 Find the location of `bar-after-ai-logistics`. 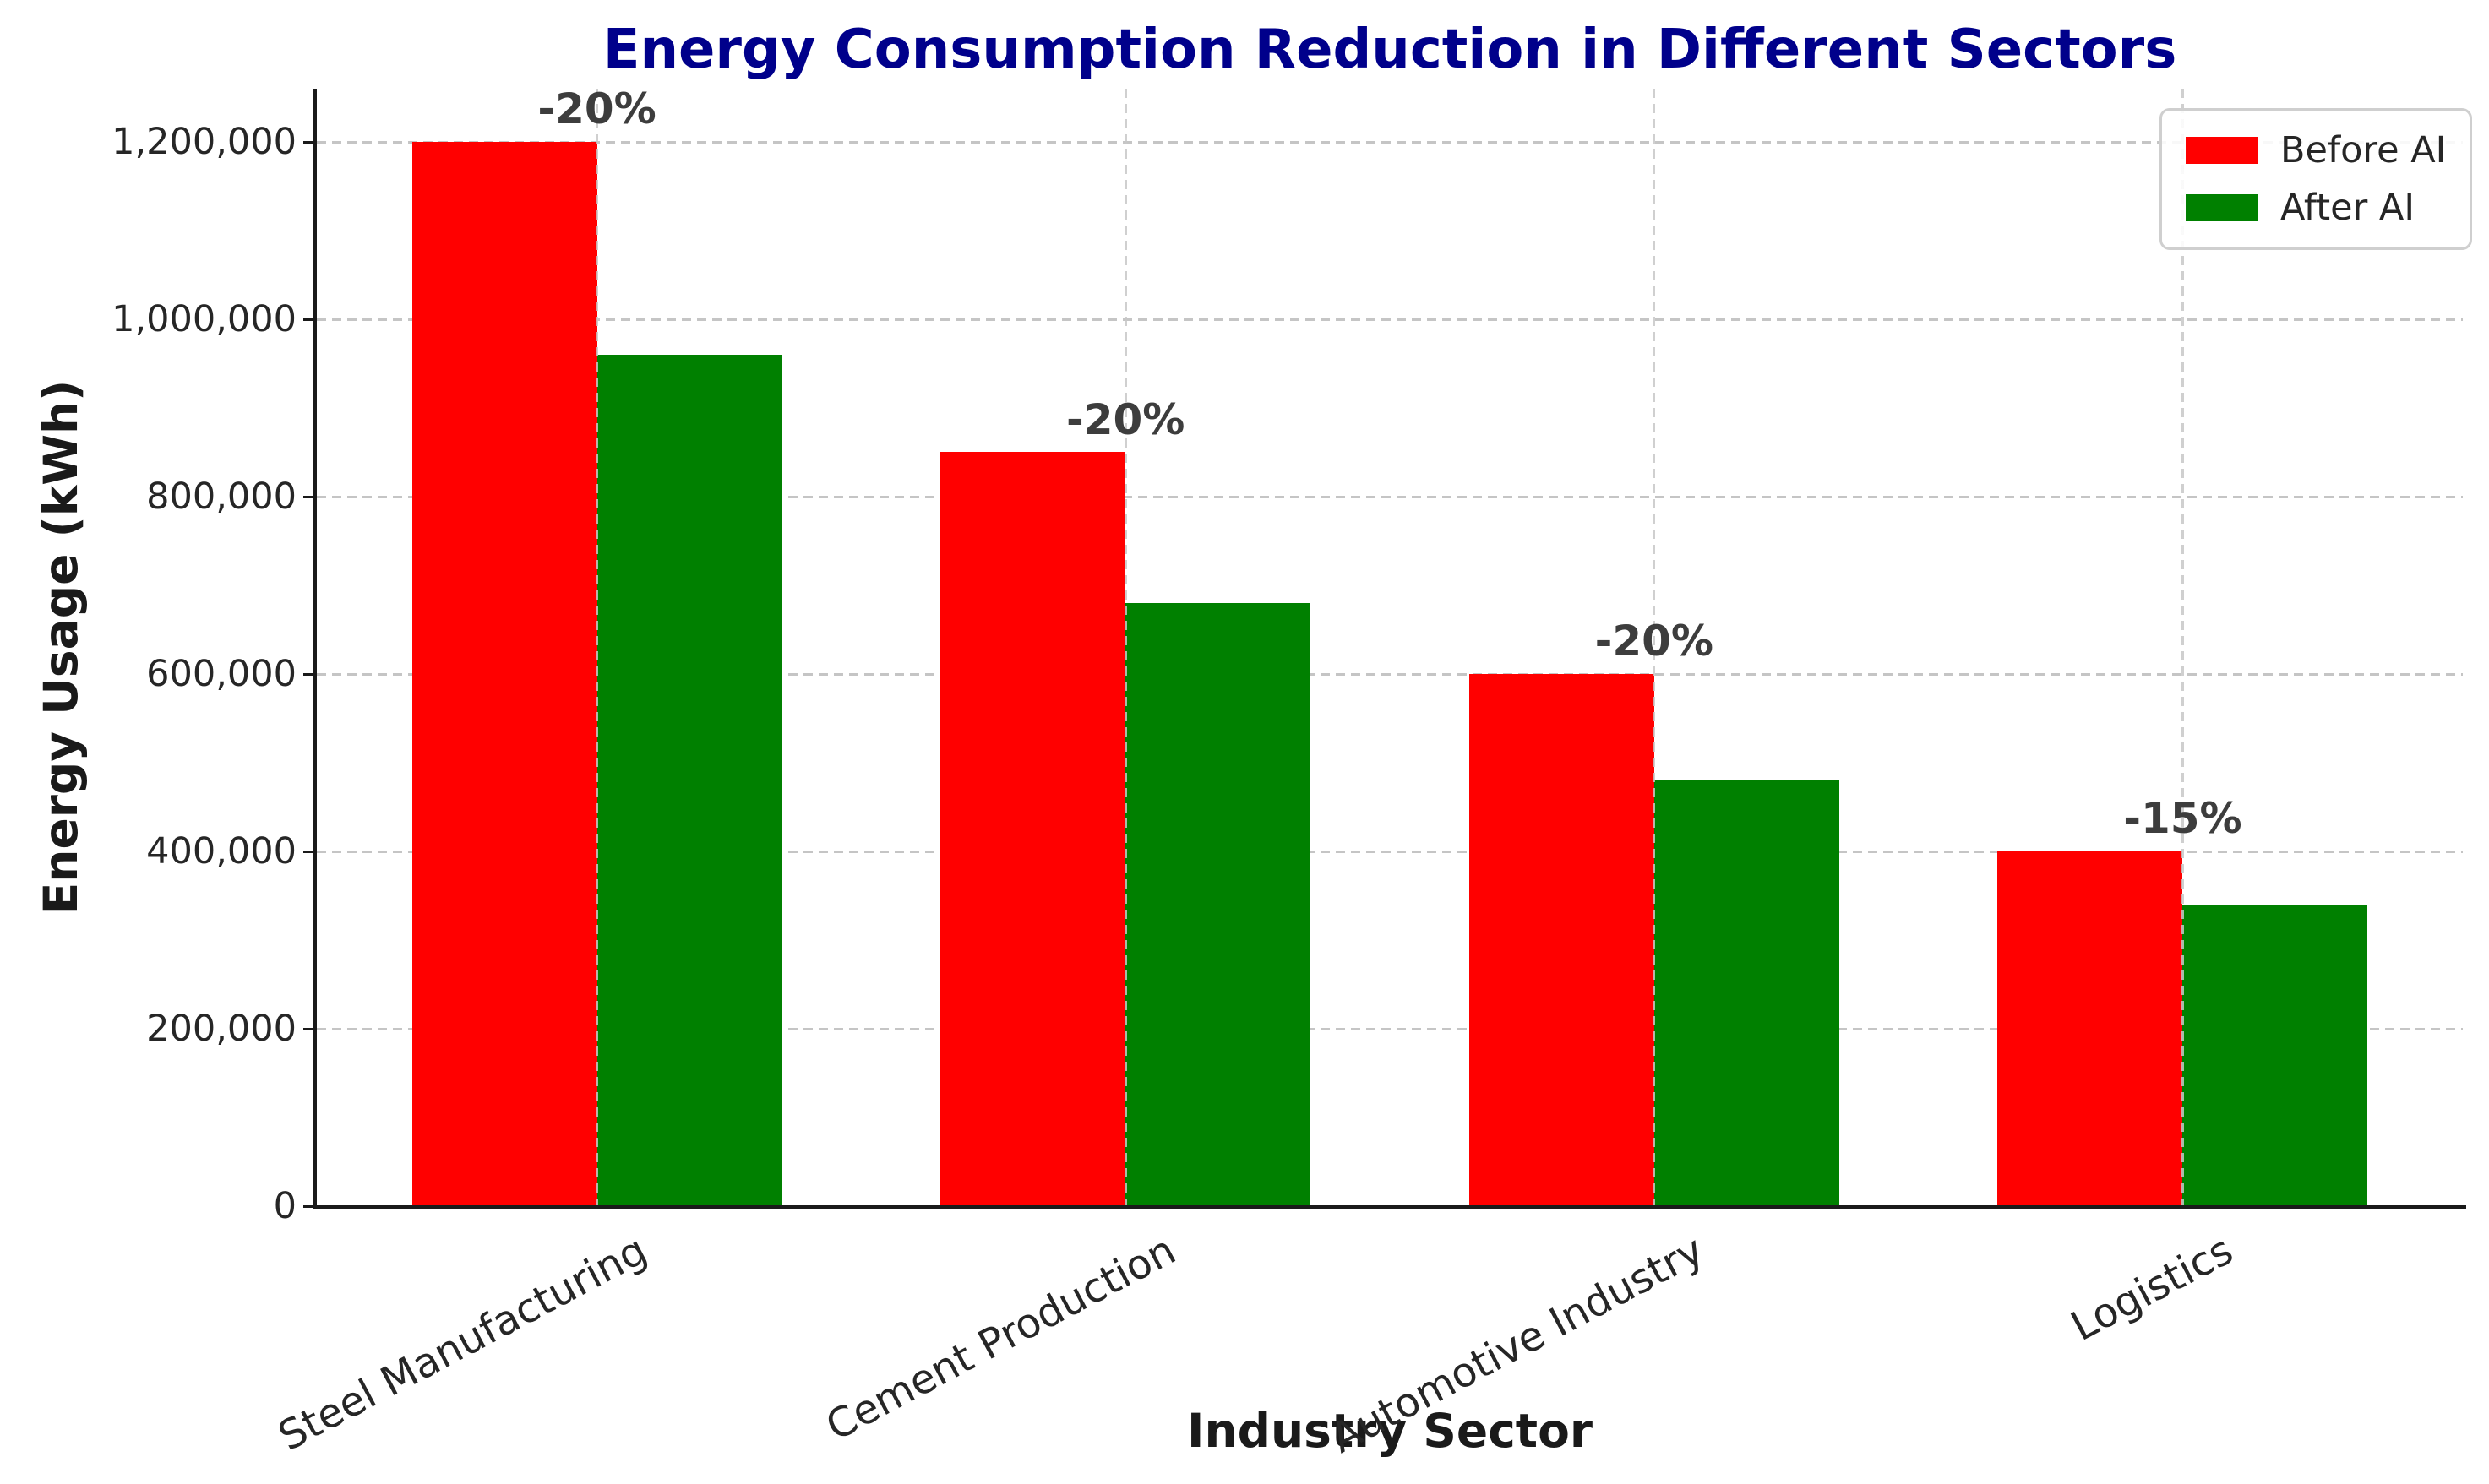

bar-after-ai-logistics is located at coordinates (2274, 1055).